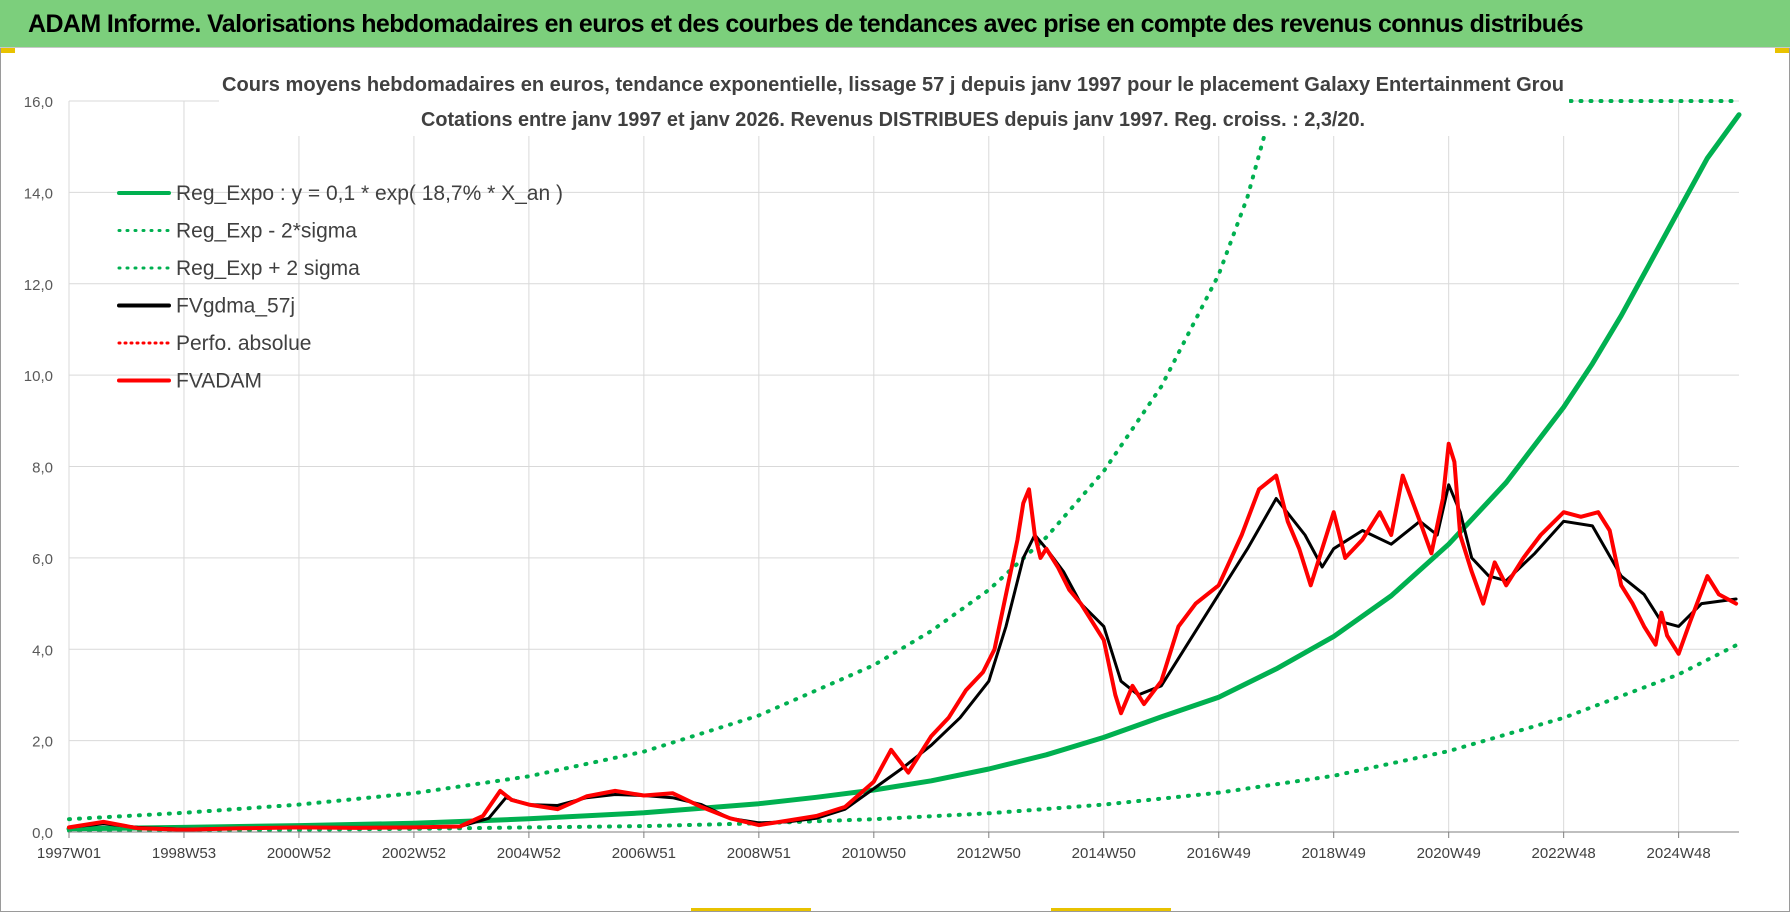 This screenshot has height=912, width=1790. I want to click on x-tick-label: 2010W50, so click(874, 853).